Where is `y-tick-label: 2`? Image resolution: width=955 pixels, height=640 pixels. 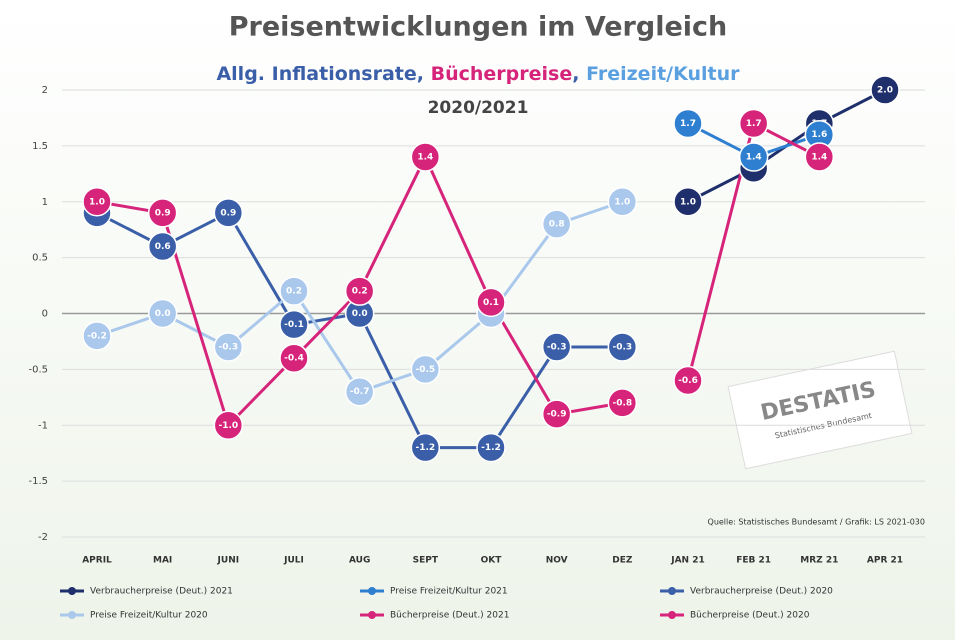
y-tick-label: 2 is located at coordinates (45, 90).